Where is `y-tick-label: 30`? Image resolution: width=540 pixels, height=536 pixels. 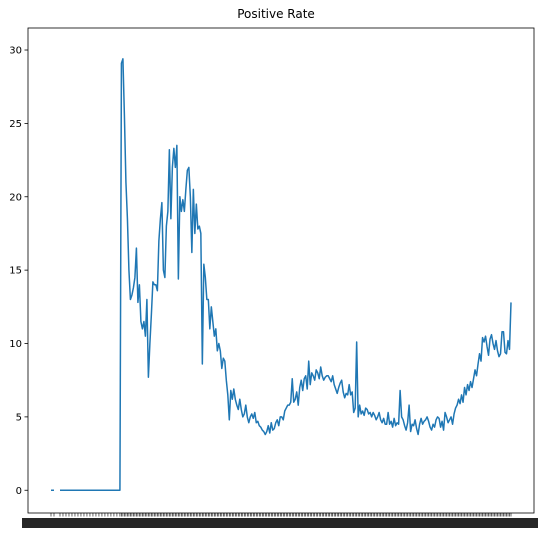
y-tick-label: 30 is located at coordinates (15, 51).